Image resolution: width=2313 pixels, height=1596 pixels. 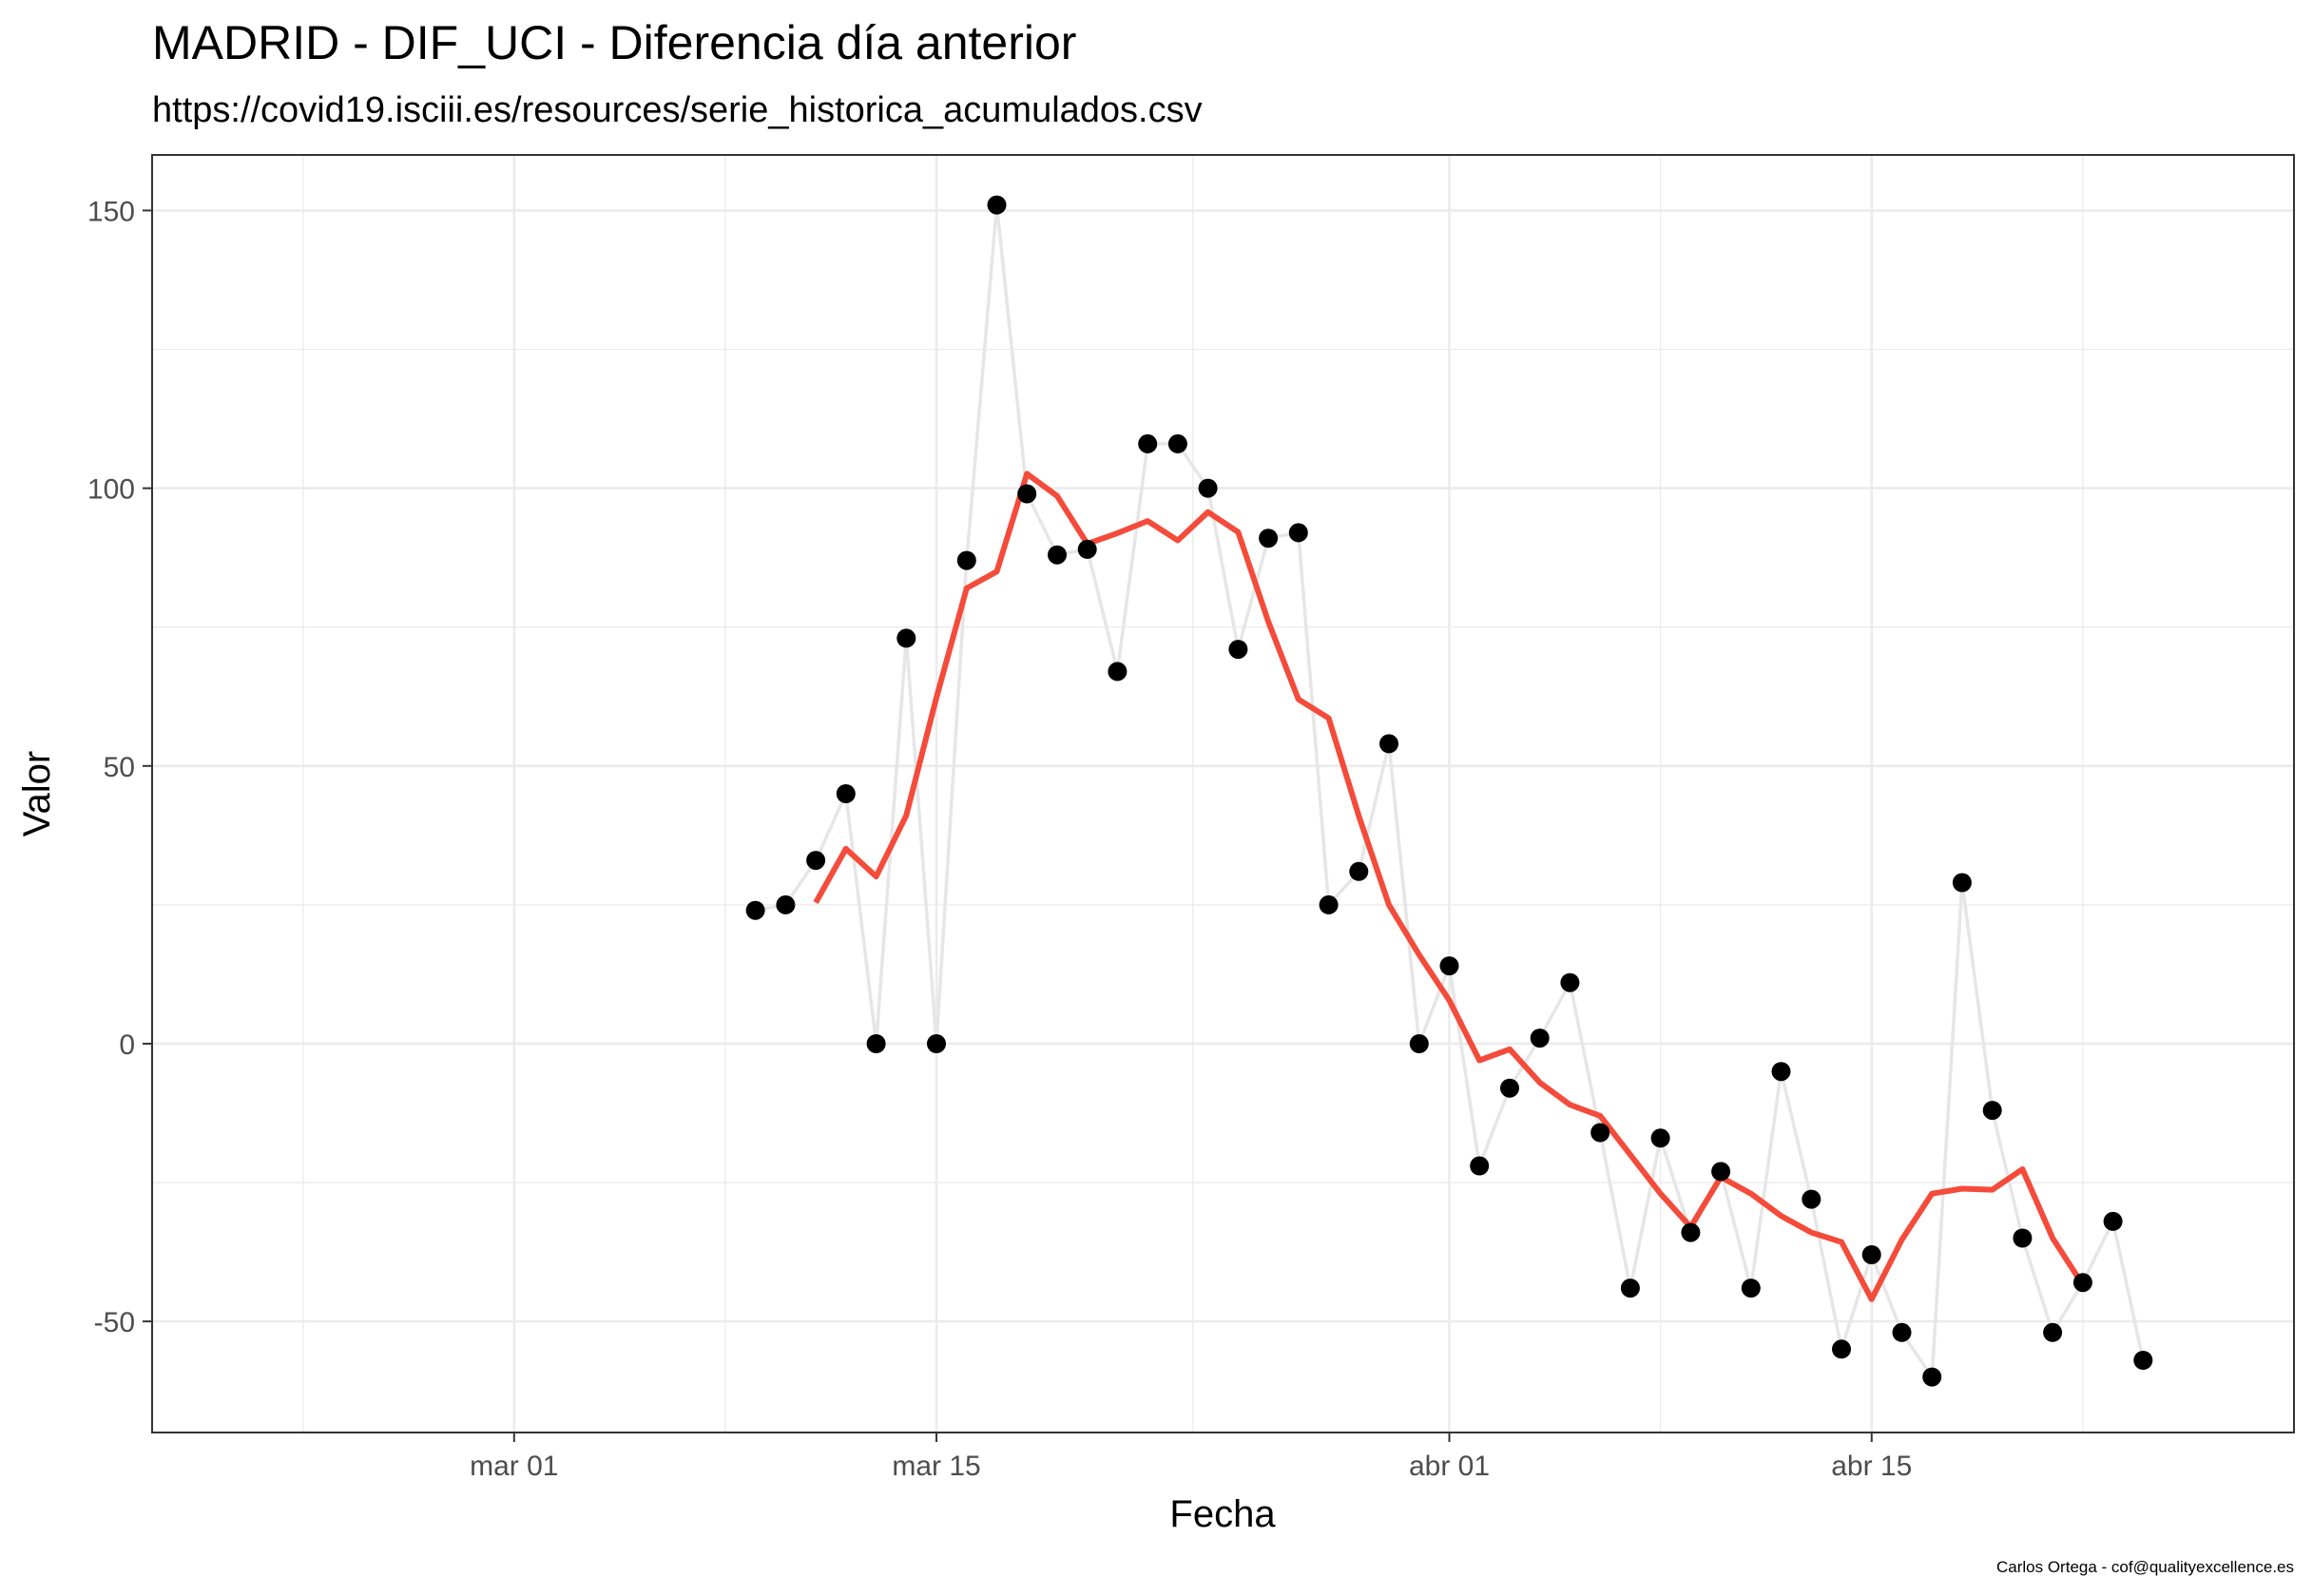 What do you see at coordinates (1223, 1514) in the screenshot?
I see `x-axis-title: Fecha` at bounding box center [1223, 1514].